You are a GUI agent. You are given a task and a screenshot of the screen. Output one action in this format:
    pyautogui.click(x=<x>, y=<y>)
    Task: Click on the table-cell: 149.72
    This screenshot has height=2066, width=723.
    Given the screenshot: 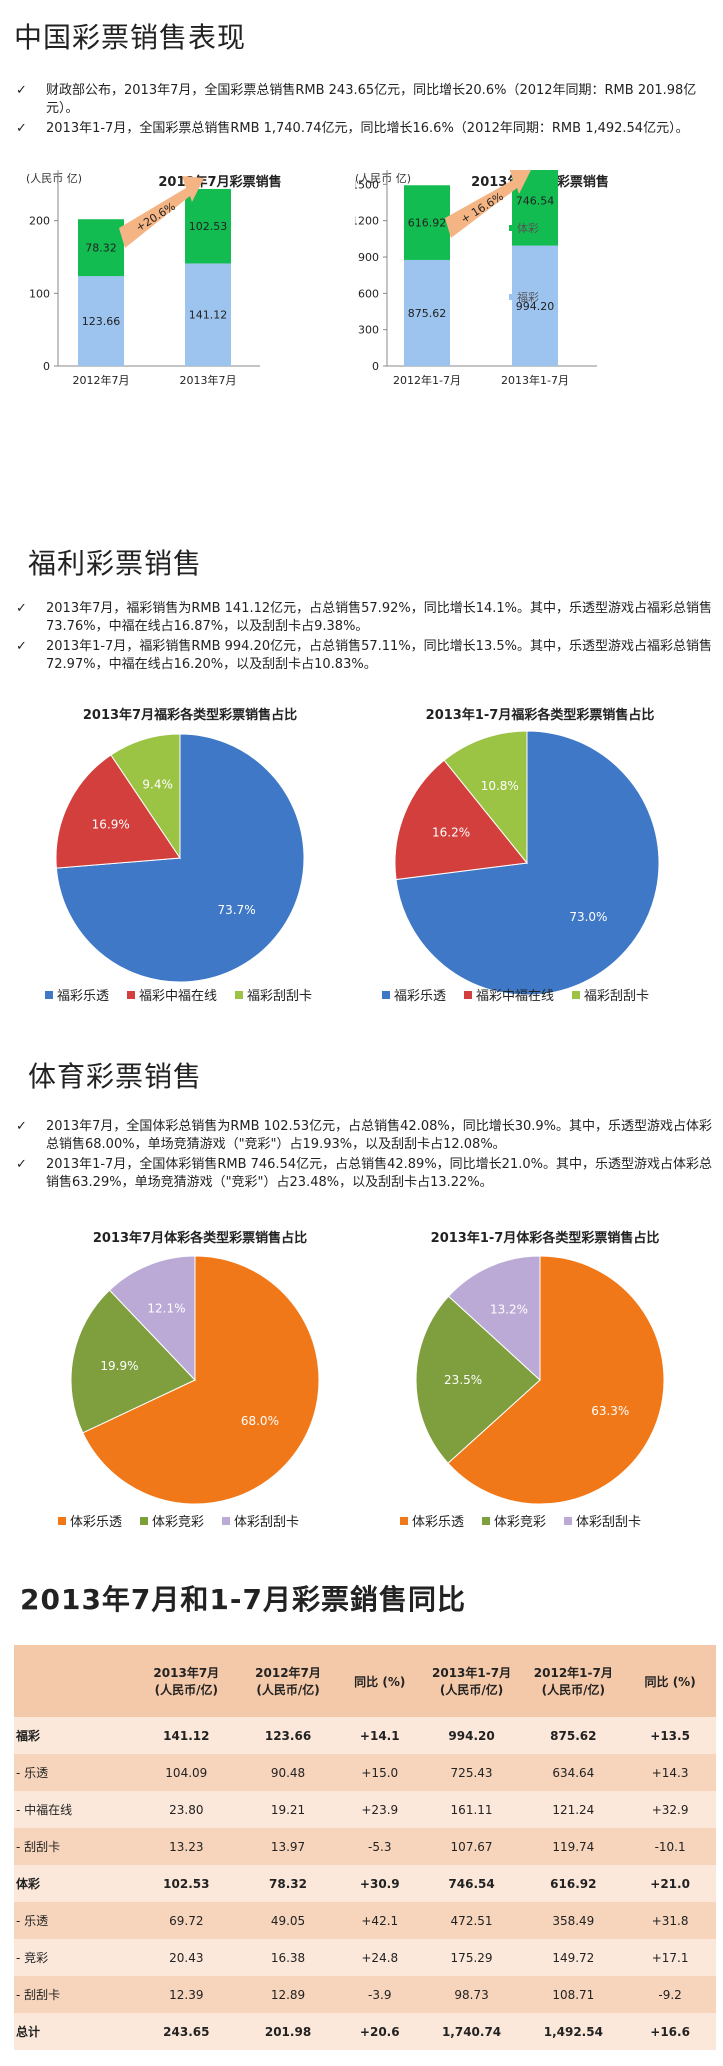 What is the action you would take?
    pyautogui.click(x=573, y=1957)
    